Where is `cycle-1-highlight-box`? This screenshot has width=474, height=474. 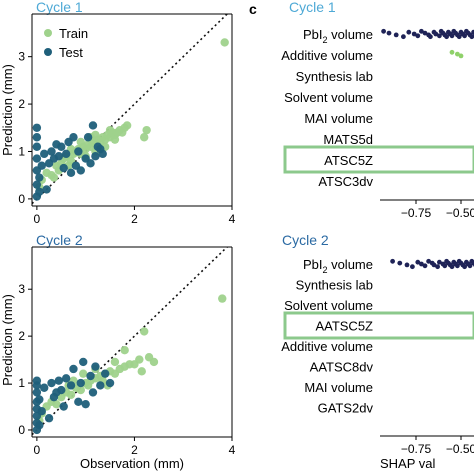
cycle-1-highlight-box is located at coordinates (378, 159).